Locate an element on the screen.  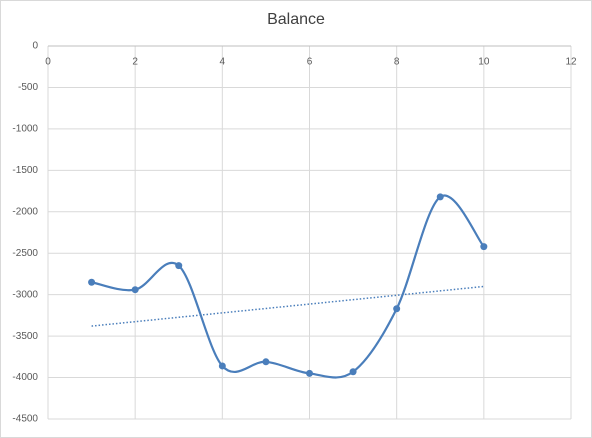
x-tick-label: 12 is located at coordinates (571, 62).